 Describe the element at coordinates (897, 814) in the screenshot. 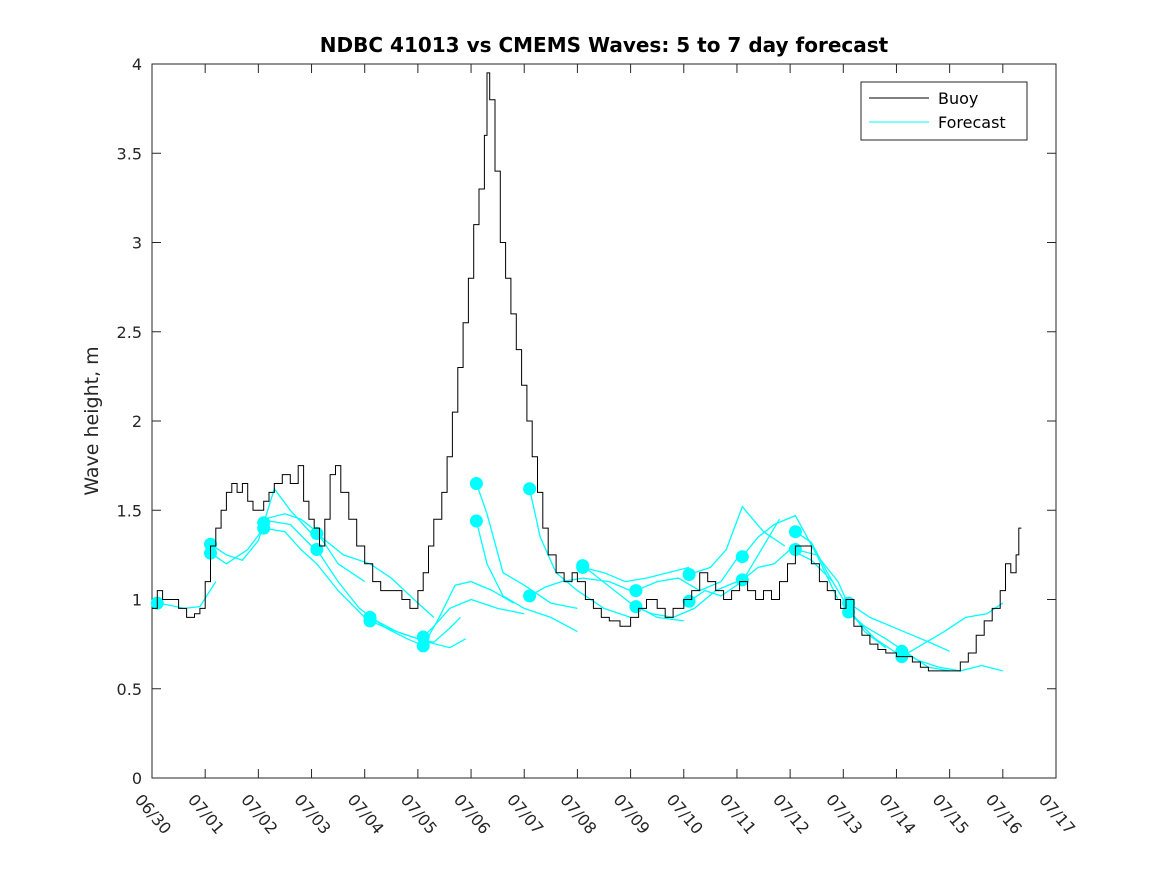

I see `x-tick-label: 07/14` at that location.